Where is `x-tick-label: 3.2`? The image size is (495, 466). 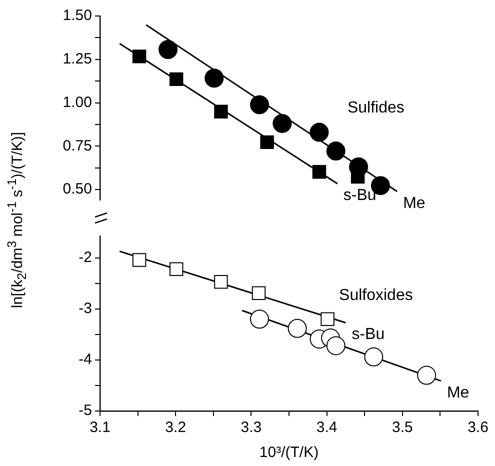 x-tick-label: 3.2 is located at coordinates (175, 427).